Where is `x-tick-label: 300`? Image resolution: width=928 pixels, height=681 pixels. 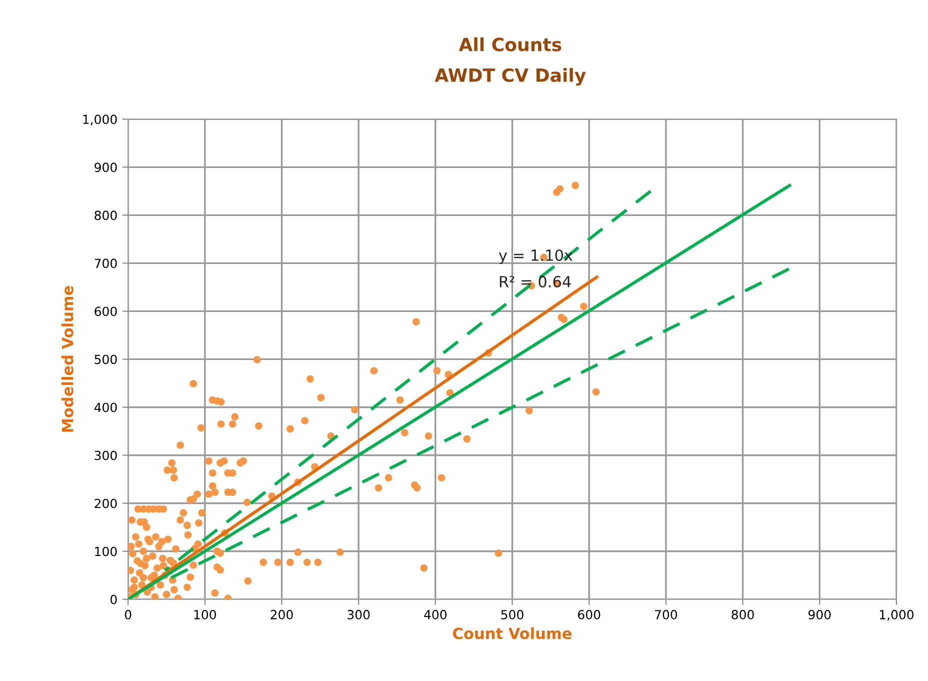
x-tick-label: 300 is located at coordinates (359, 615).